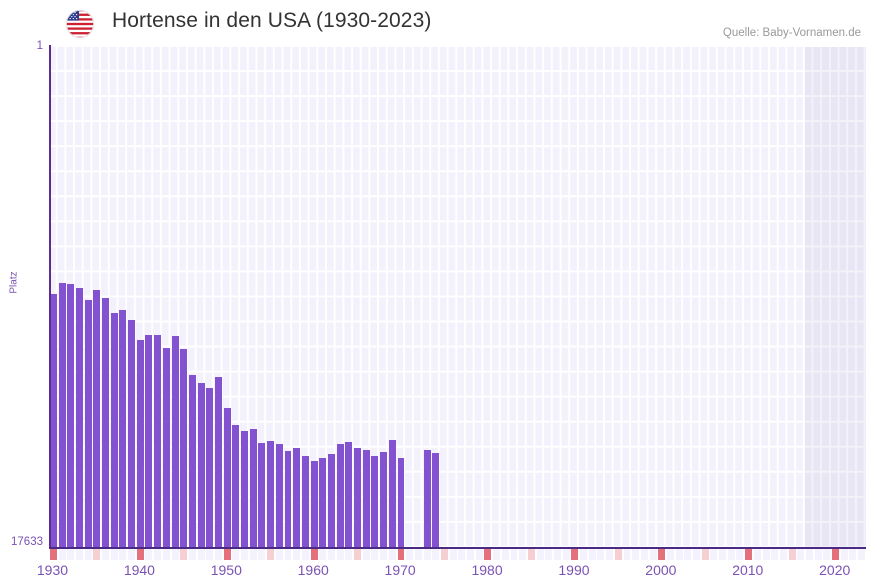 This screenshot has height=587, width=873. I want to click on x-tick-1954, so click(262, 554).